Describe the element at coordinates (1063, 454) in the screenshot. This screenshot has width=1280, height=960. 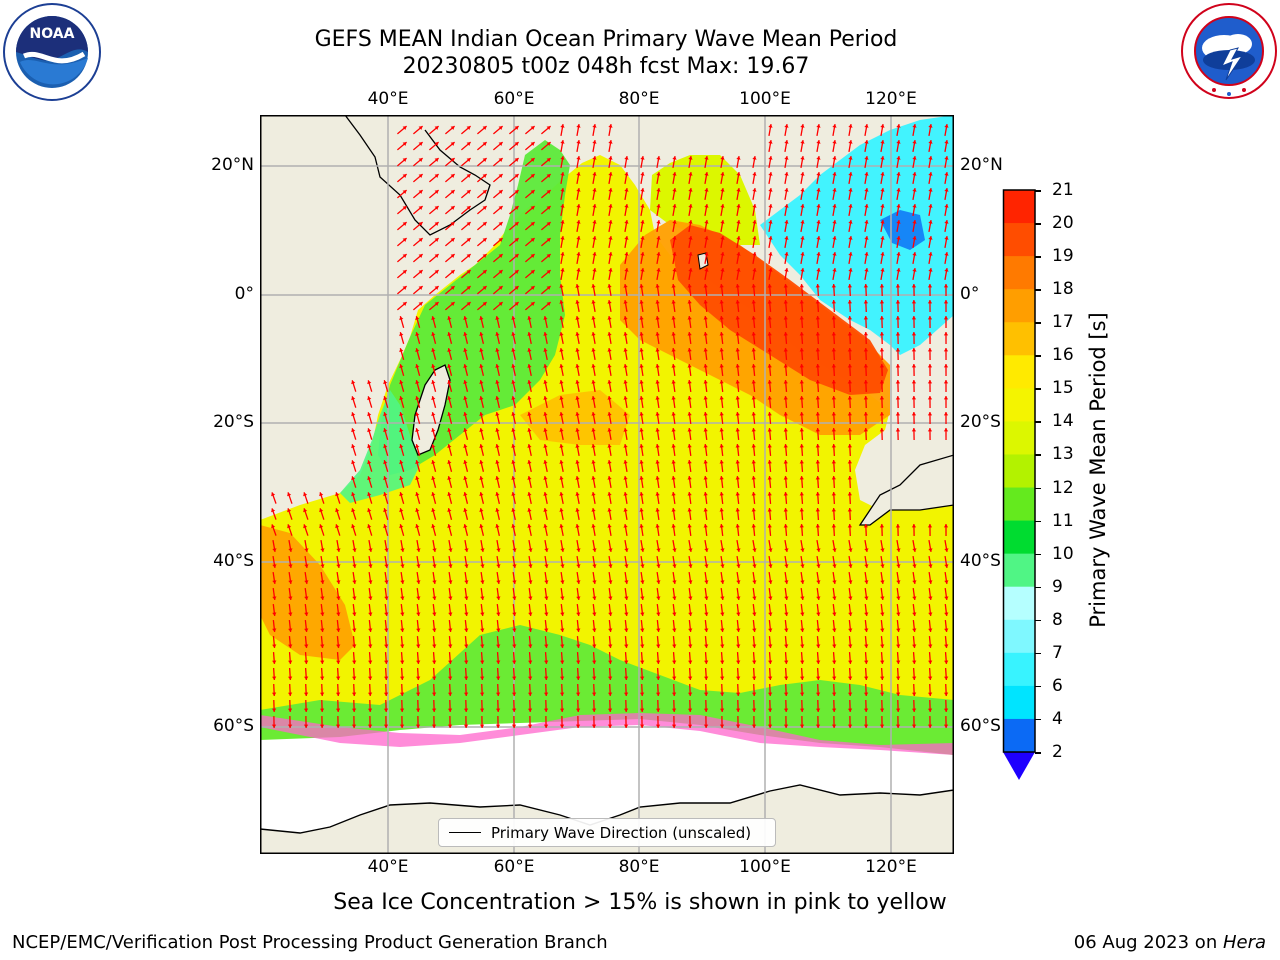
I see `colorbar-tick-label: 13` at that location.